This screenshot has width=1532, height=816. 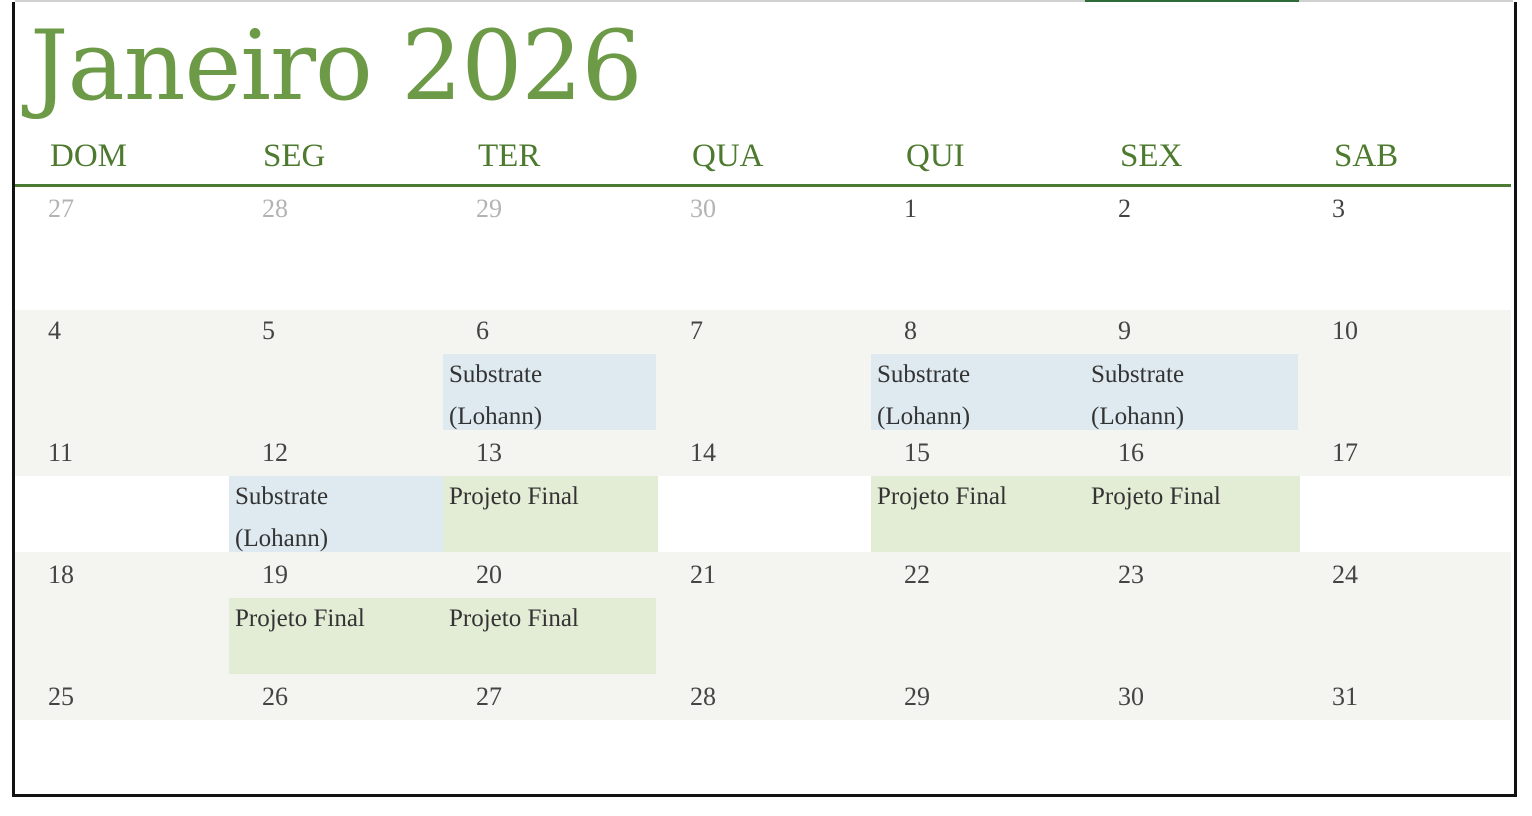 I want to click on day-number: 15, so click(x=917, y=452).